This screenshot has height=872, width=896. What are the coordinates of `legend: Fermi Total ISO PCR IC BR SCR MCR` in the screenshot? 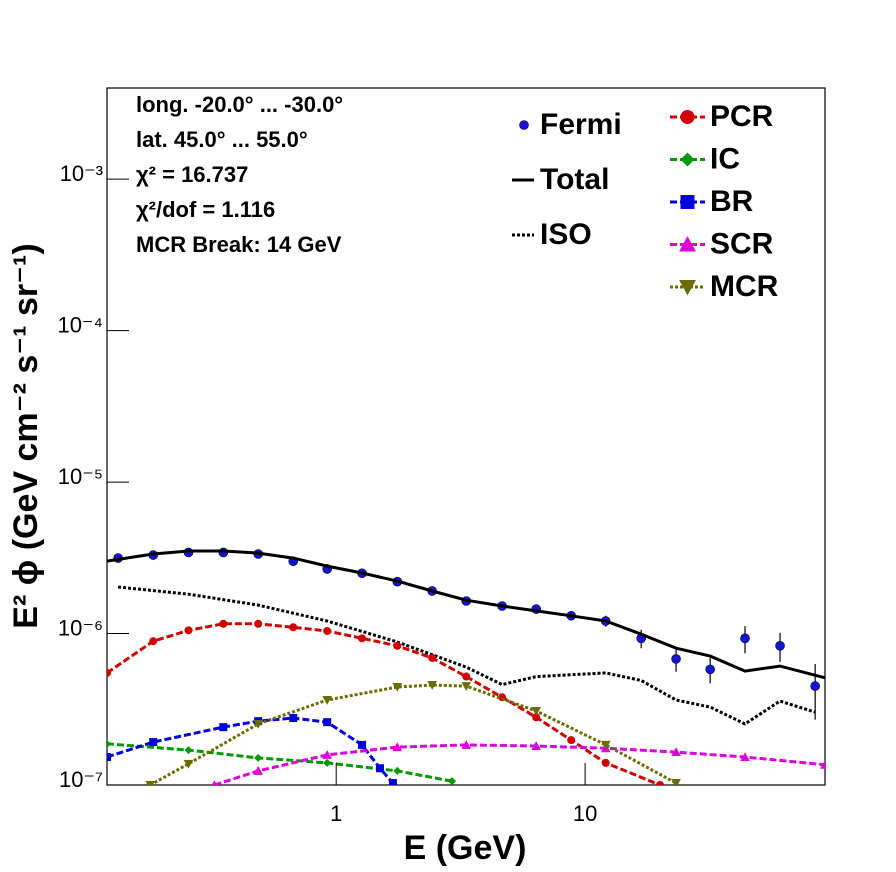 It's located at (645, 201).